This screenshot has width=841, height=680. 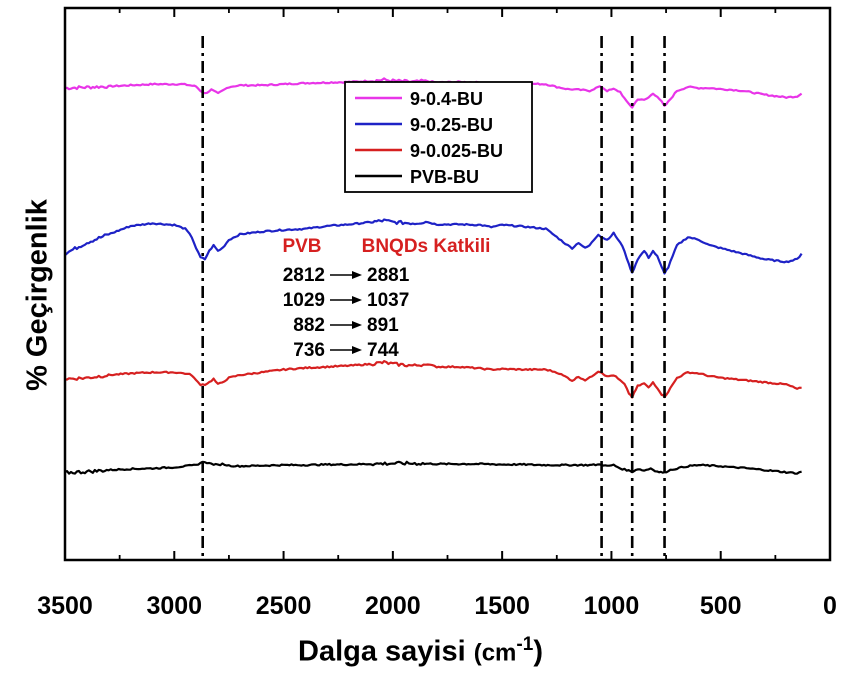 What do you see at coordinates (721, 606) in the screenshot?
I see `x-tick-label: 500` at bounding box center [721, 606].